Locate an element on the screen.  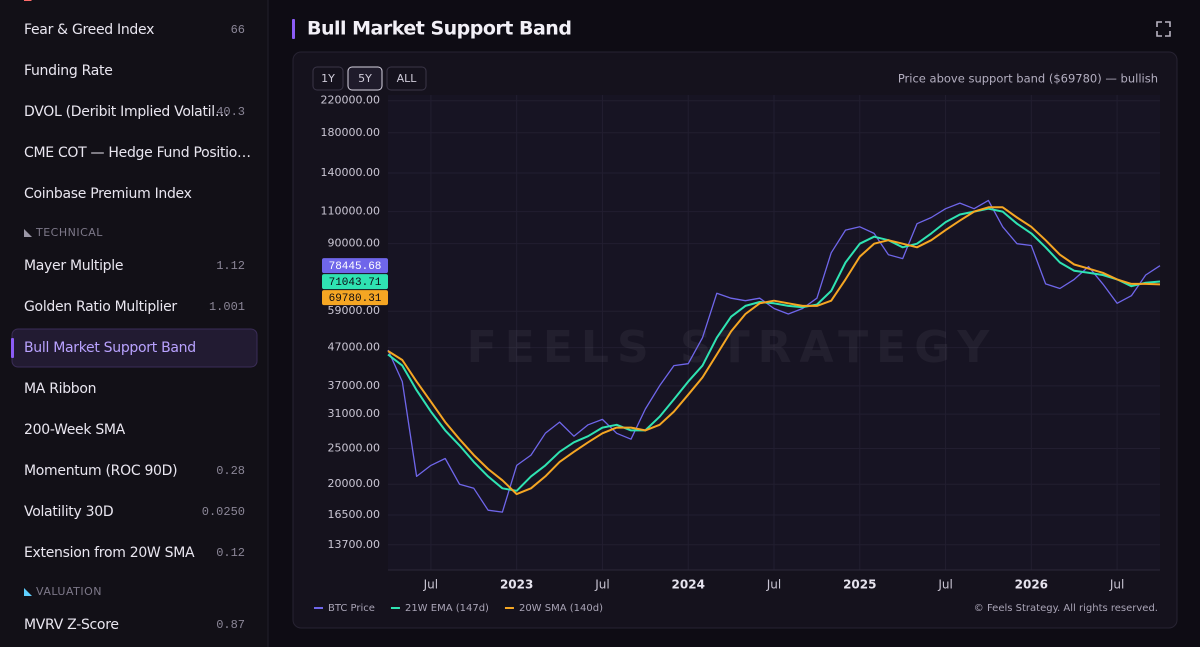
y-tick-label: 90000.00 is located at coordinates (354, 243).